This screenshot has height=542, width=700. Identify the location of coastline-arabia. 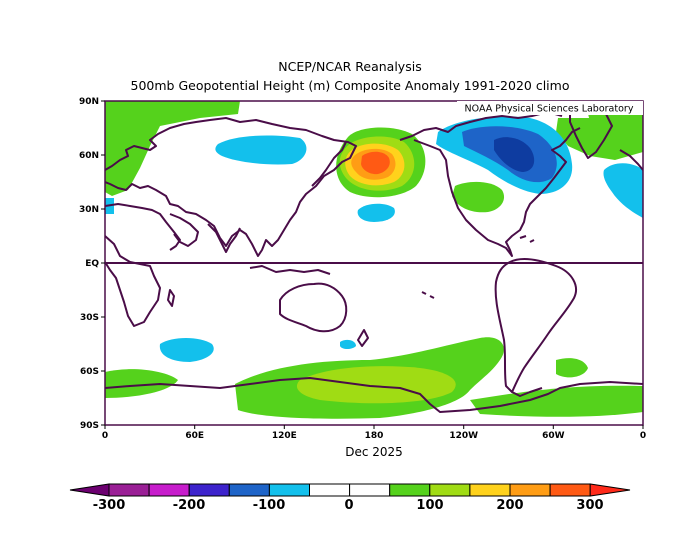
(184, 230).